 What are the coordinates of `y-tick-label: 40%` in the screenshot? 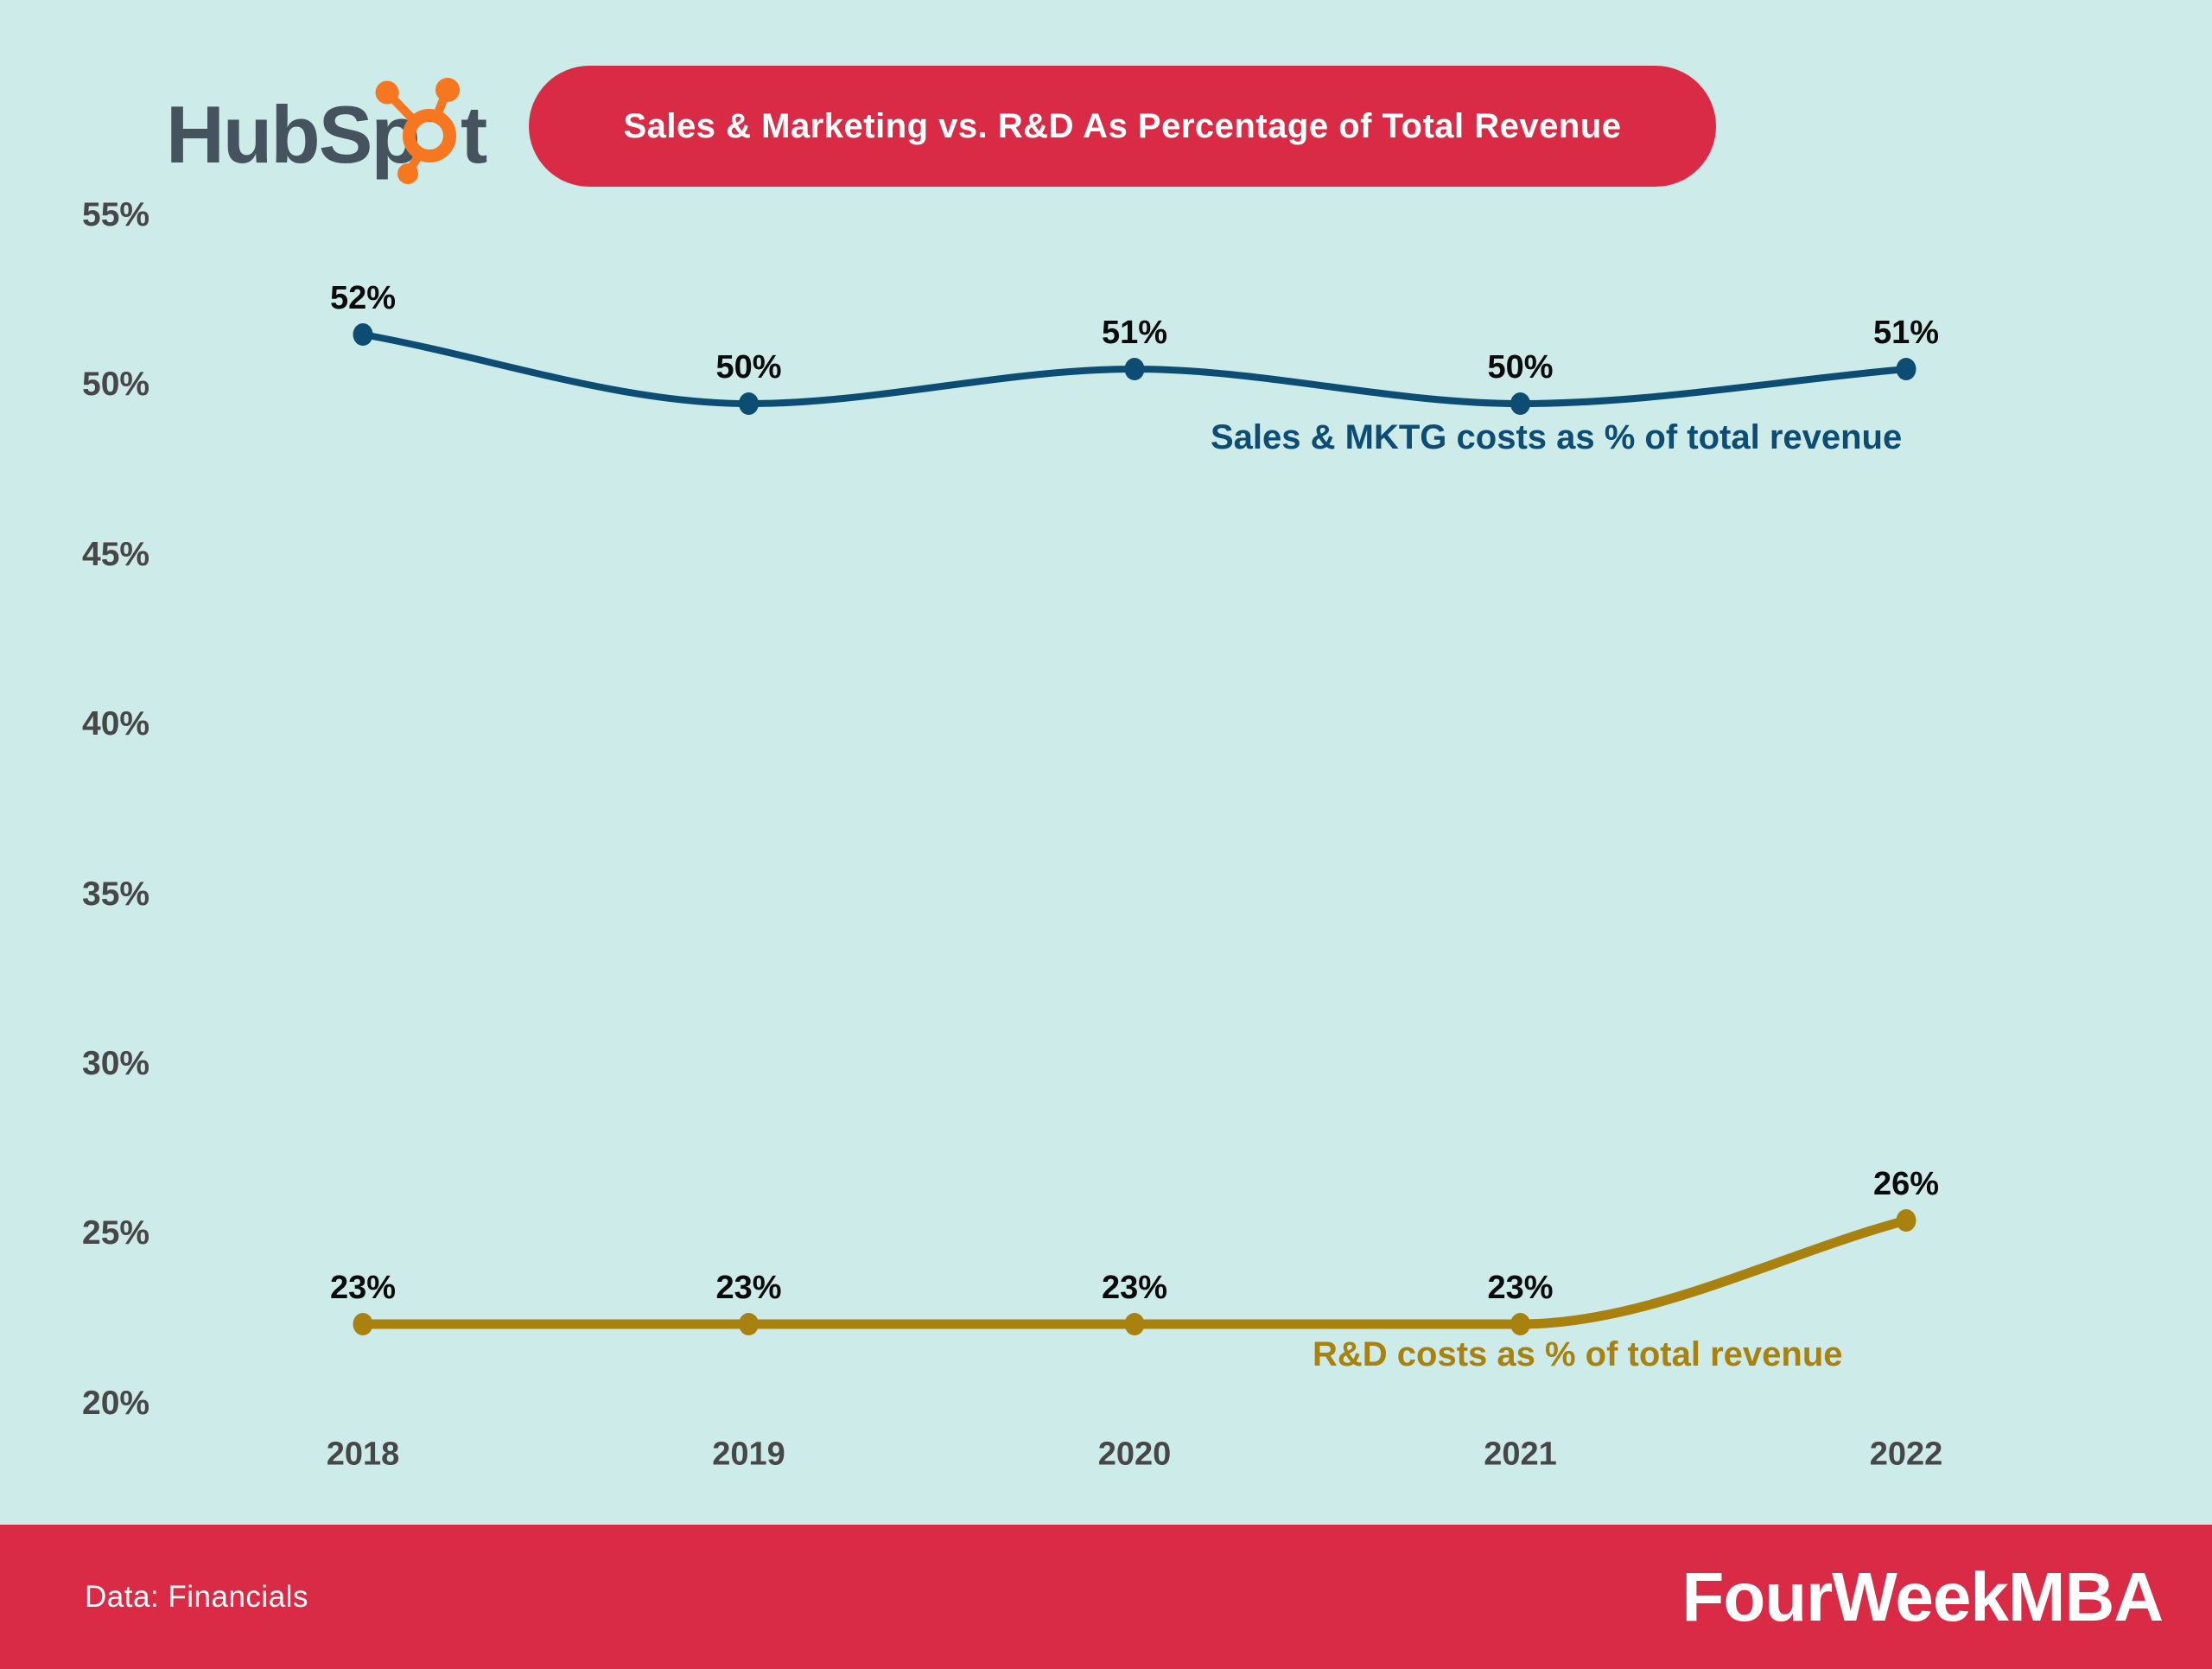 It's located at (116, 724).